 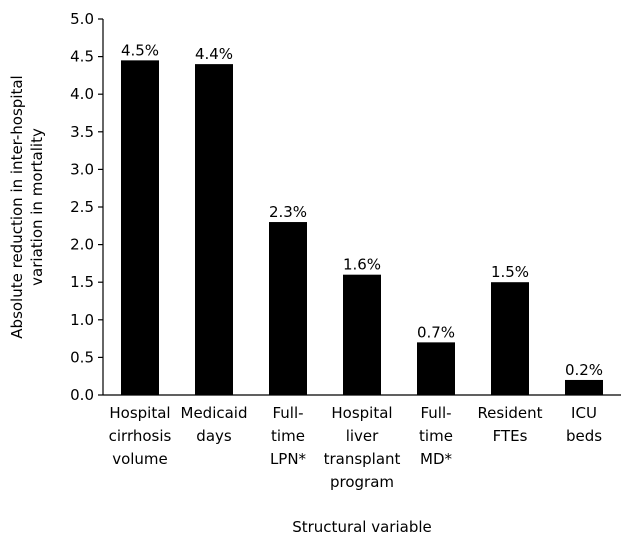 What do you see at coordinates (82, 357) in the screenshot?
I see `y-tick-label: 0.5` at bounding box center [82, 357].